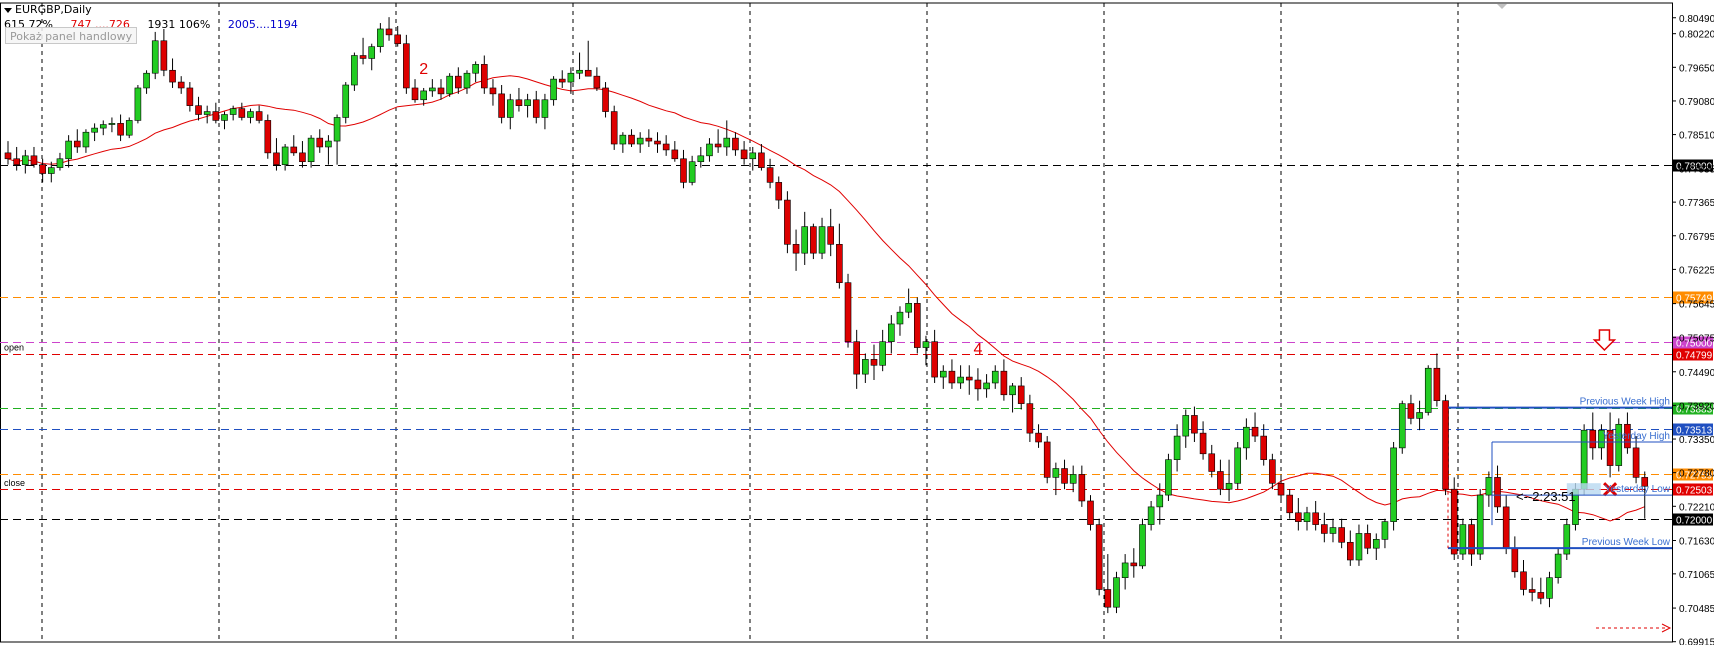  What do you see at coordinates (1696, 373) in the screenshot?
I see `y-tick-label: 0.74490` at bounding box center [1696, 373].